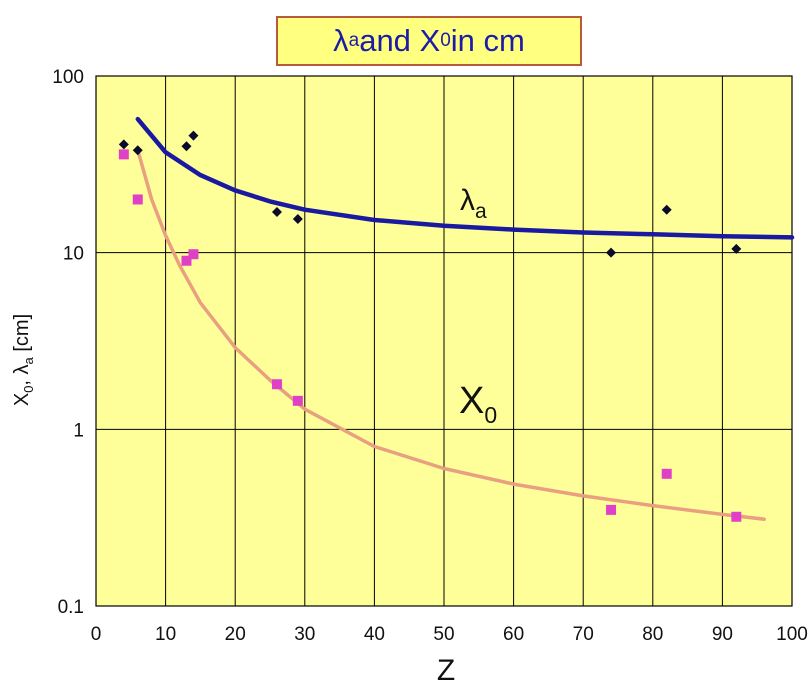  What do you see at coordinates (304, 634) in the screenshot?
I see `x-tick-label: 30` at bounding box center [304, 634].